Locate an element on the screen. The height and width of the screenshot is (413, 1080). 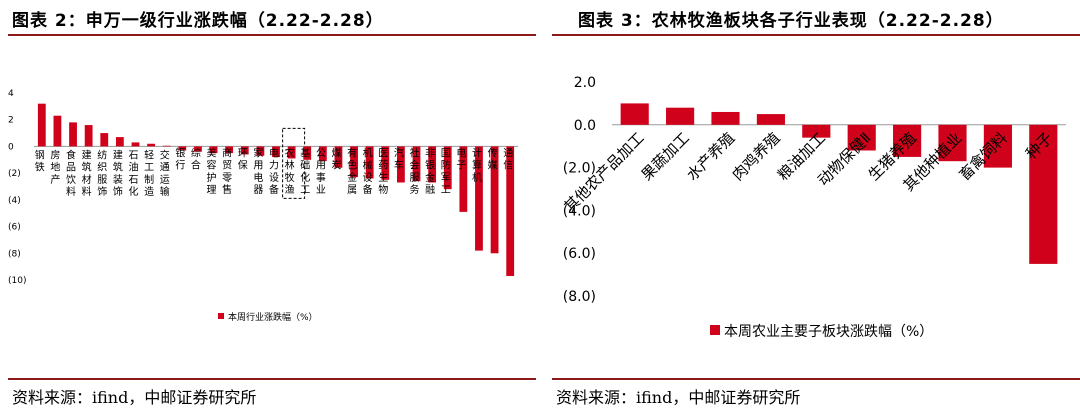
left-source-rule is located at coordinates (272, 379).